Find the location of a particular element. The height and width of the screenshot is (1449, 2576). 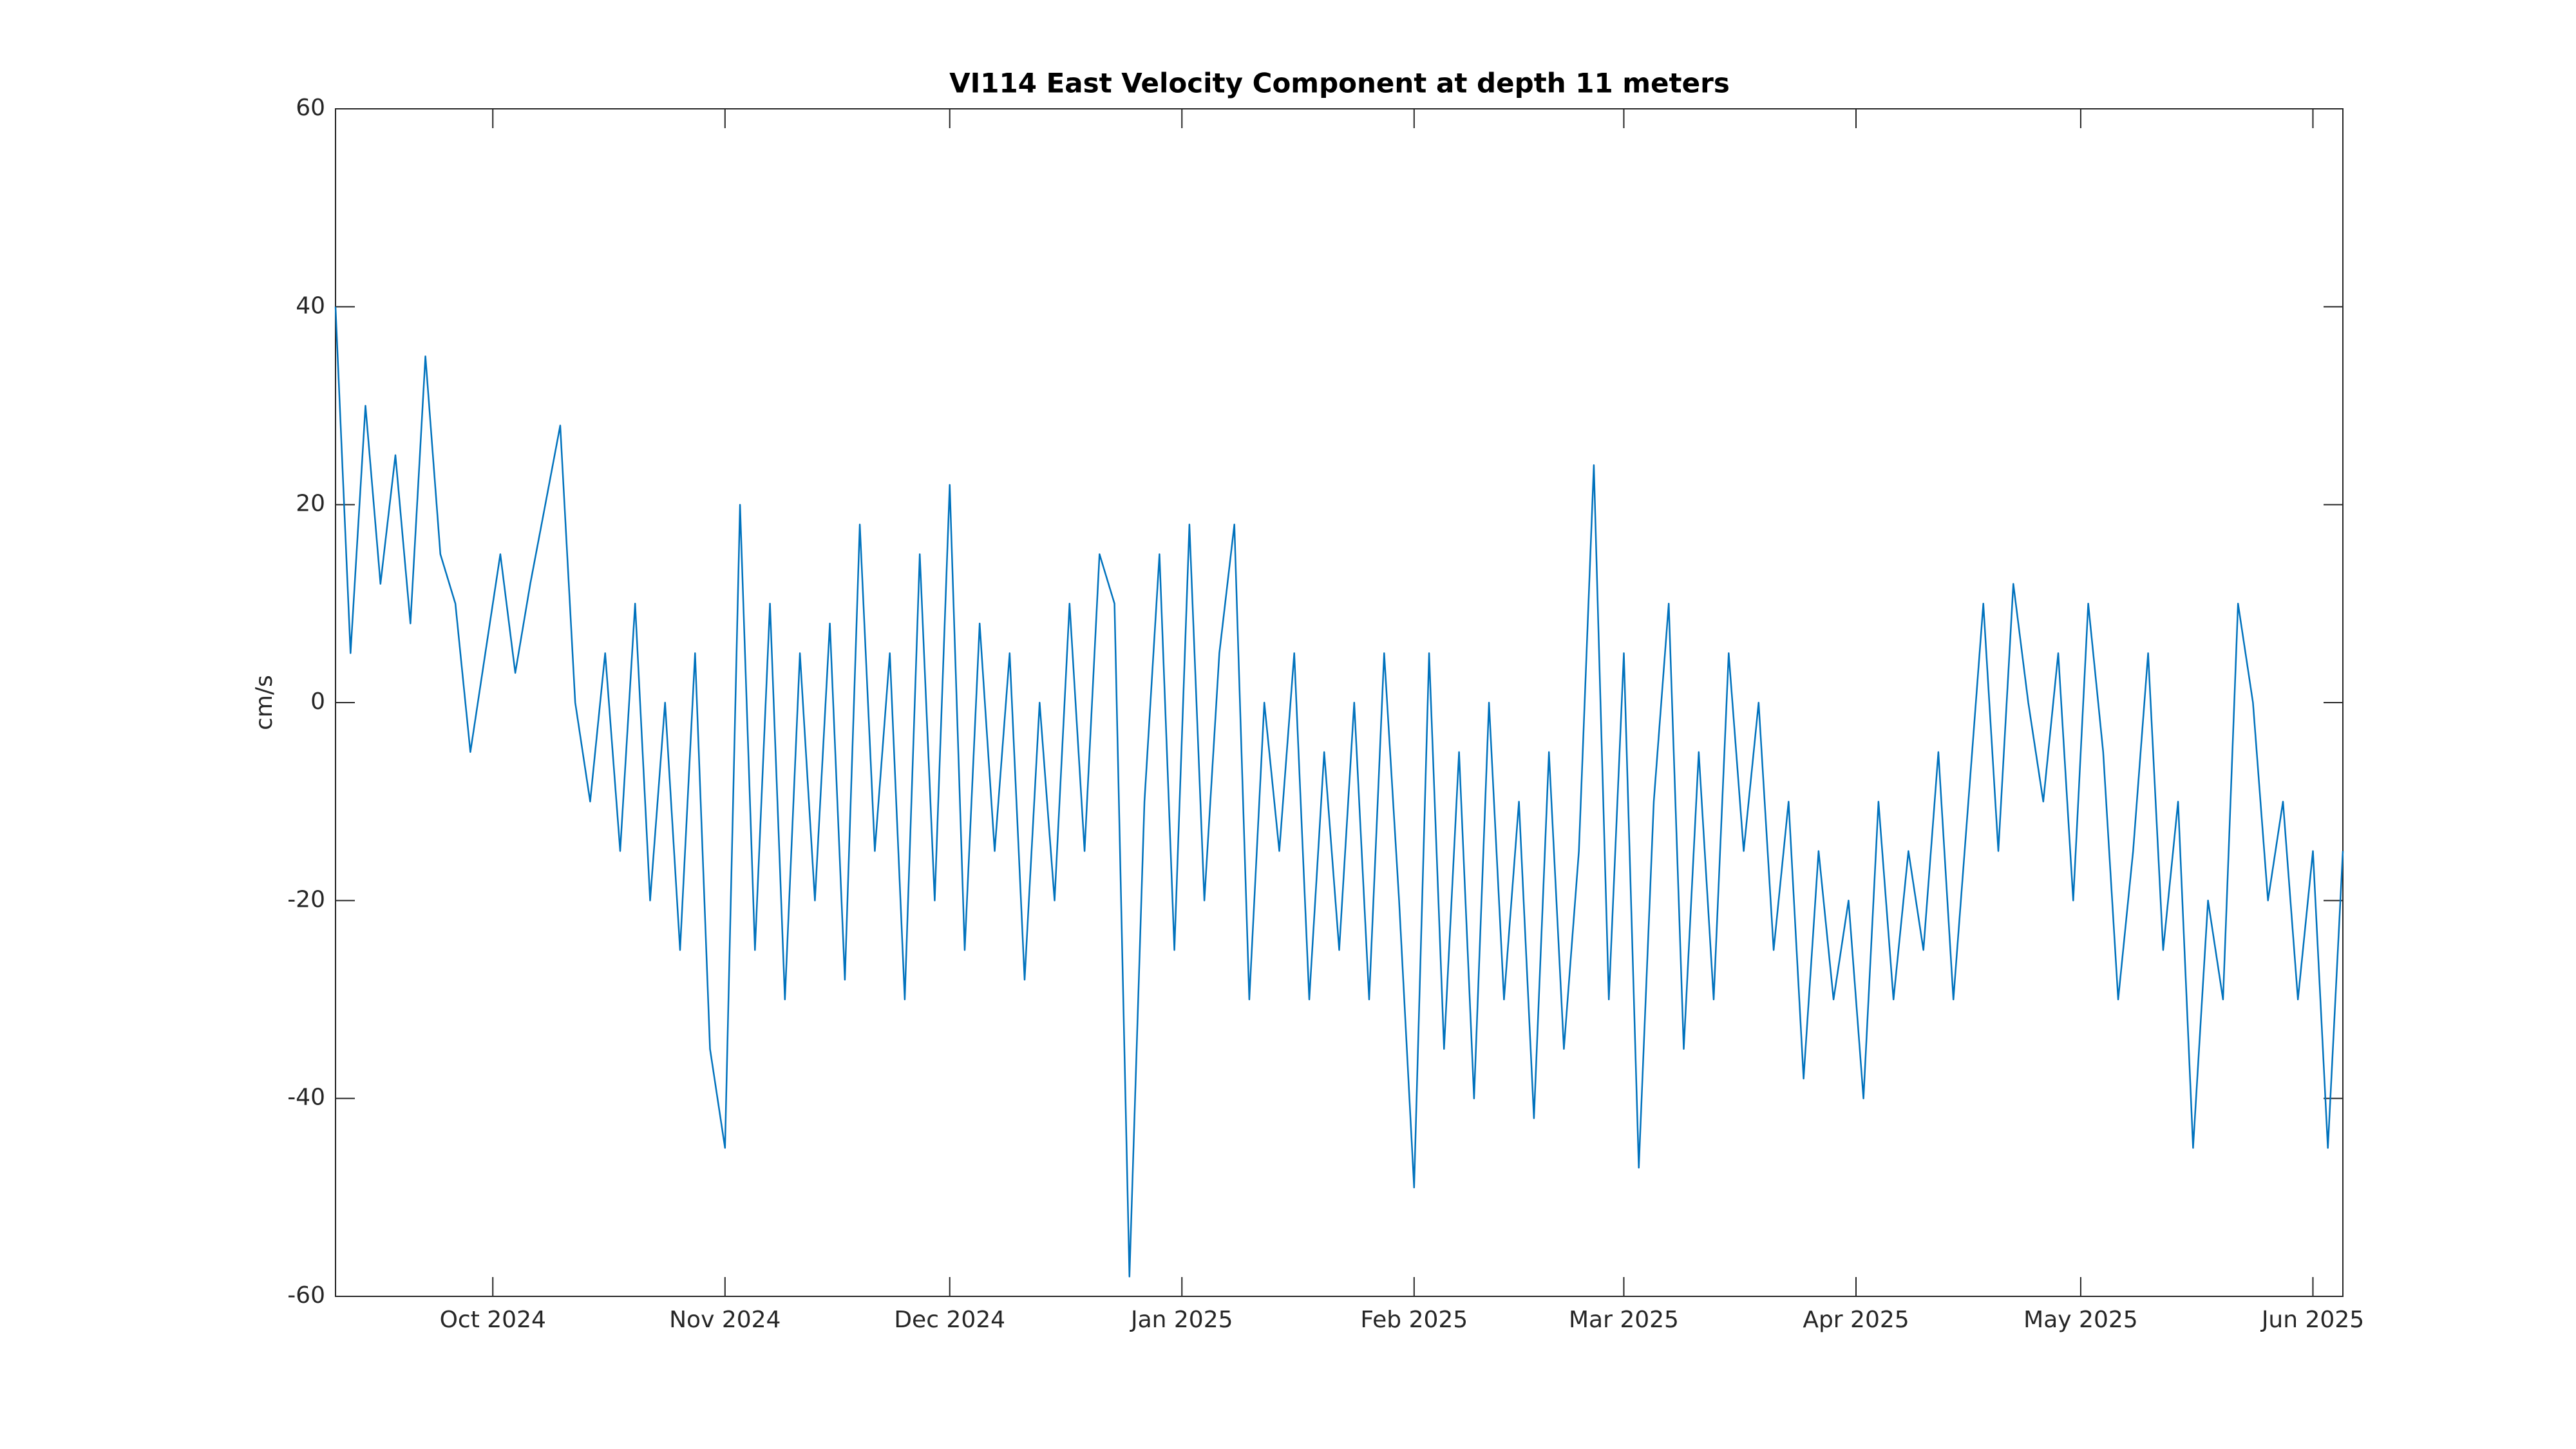

x-tick-label: May 2025 is located at coordinates (2080, 1320).